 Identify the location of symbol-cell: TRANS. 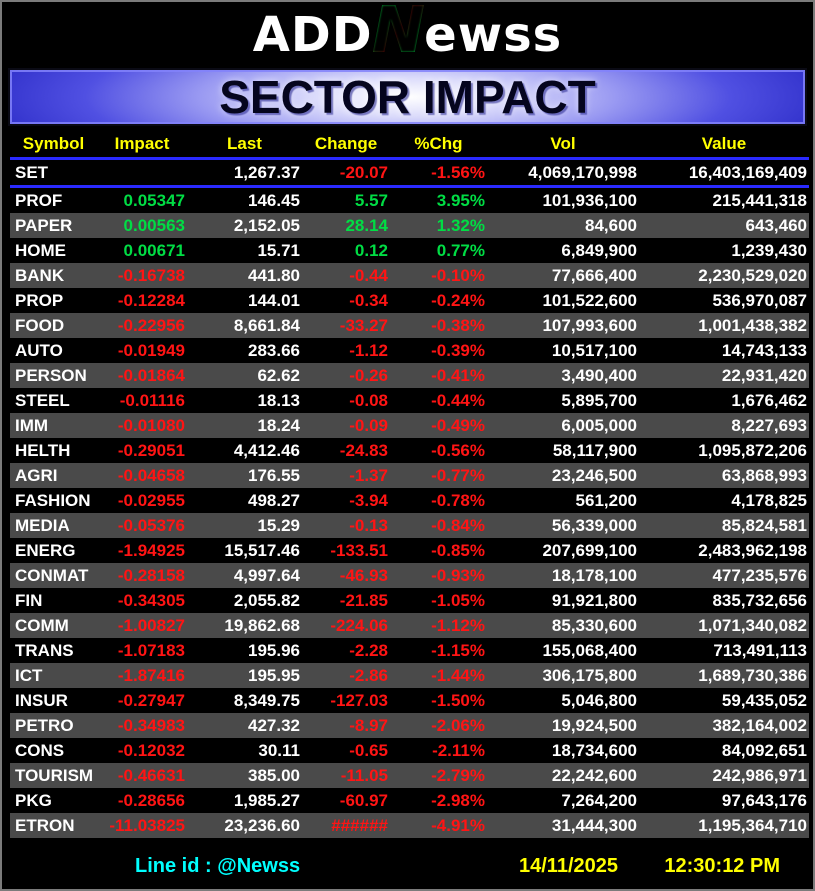
(44, 650).